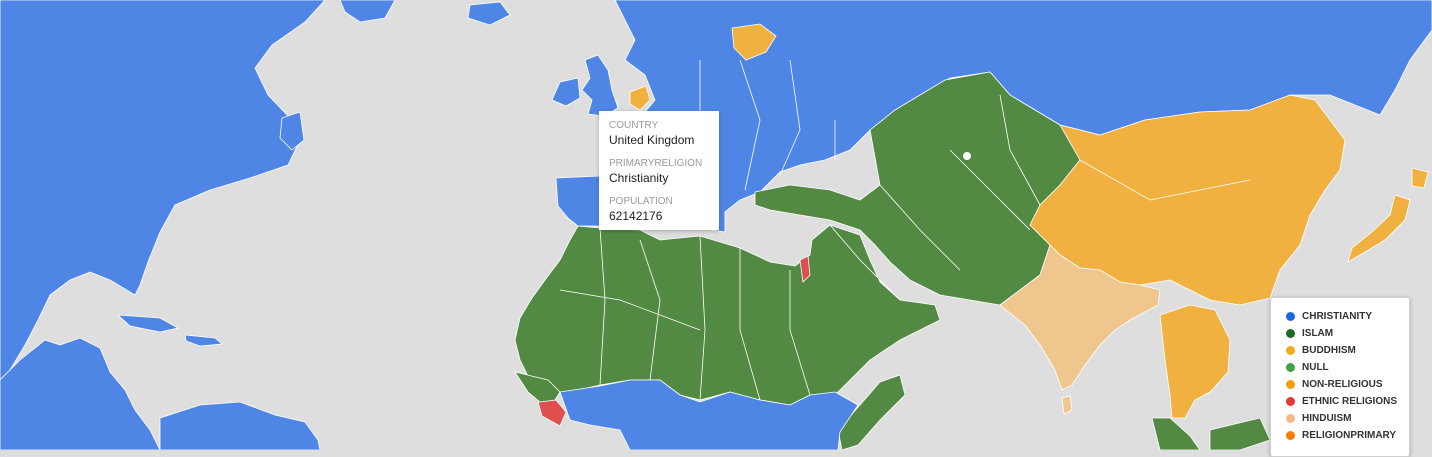 This screenshot has height=457, width=1432. What do you see at coordinates (641, 201) in the screenshot?
I see `tooltip-population-label: POPULATION` at bounding box center [641, 201].